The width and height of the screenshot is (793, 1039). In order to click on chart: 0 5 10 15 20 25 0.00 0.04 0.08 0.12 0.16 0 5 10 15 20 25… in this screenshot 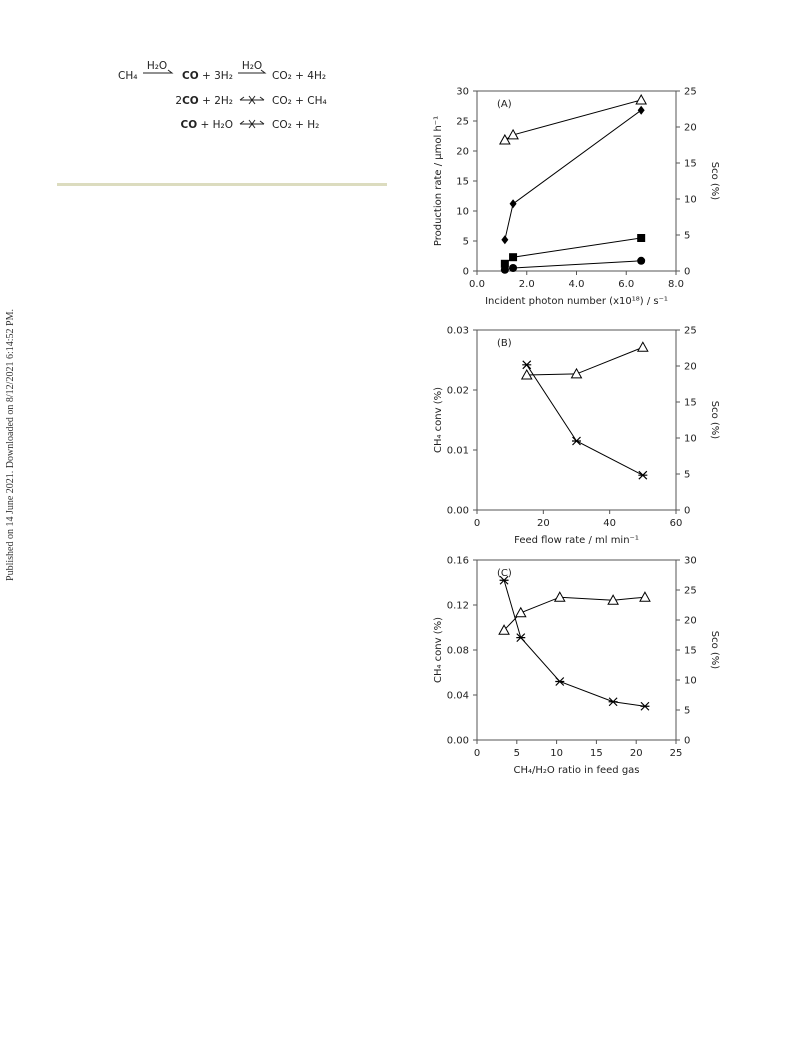, I will do `click(576, 666)`.